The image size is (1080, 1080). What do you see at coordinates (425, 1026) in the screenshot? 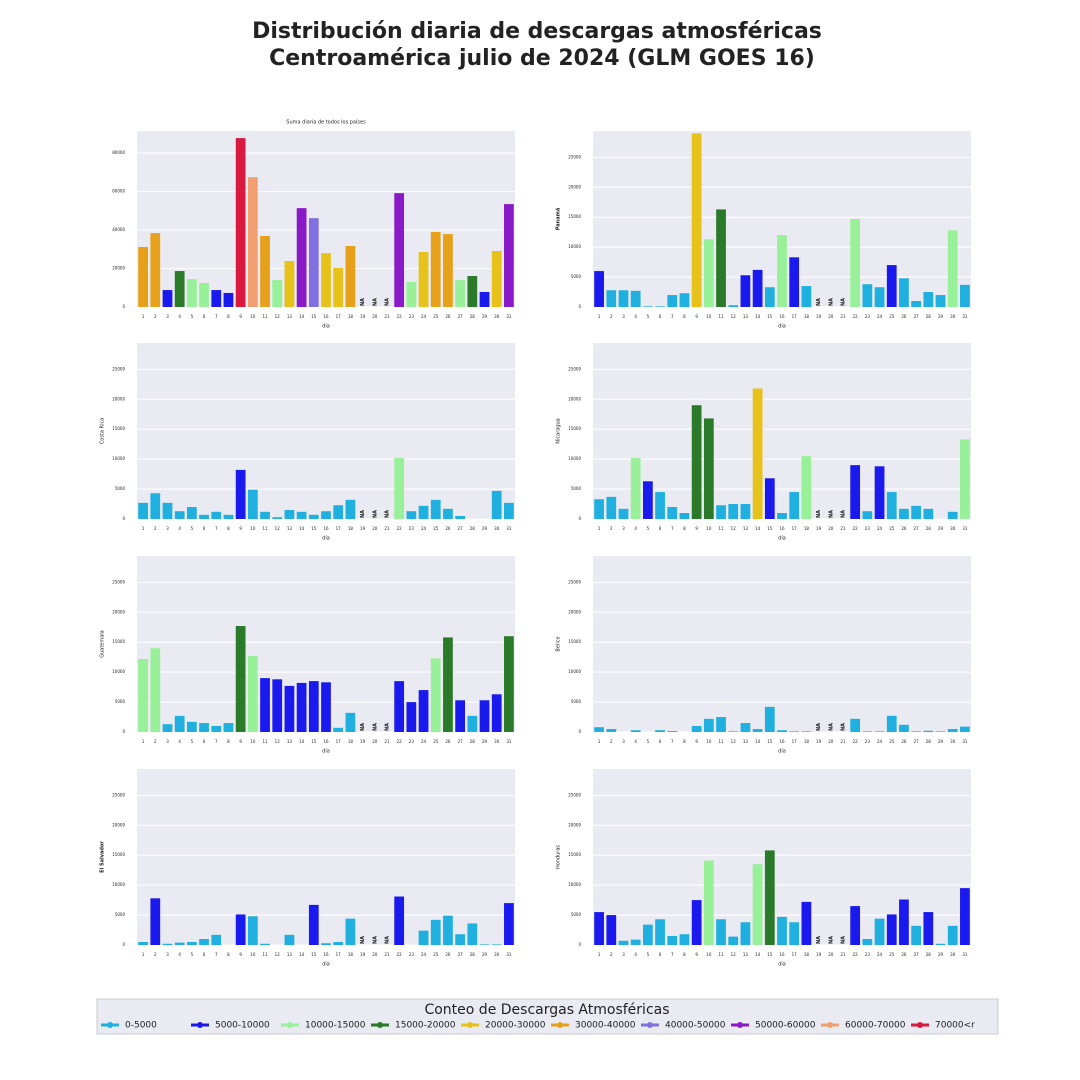
I see `legend-label: 15000-20000` at bounding box center [425, 1026].